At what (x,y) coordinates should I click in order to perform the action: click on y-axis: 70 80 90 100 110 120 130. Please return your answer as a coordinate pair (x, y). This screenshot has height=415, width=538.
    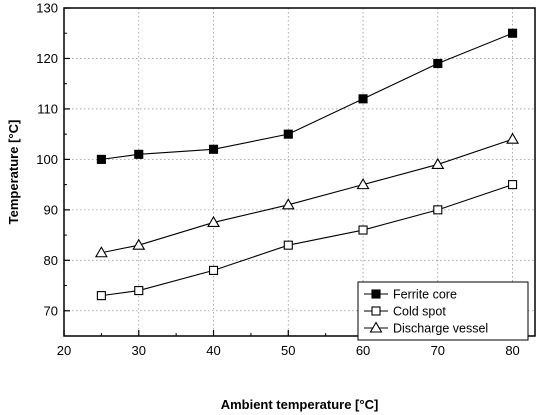
    Looking at the image, I should click on (53, 159).